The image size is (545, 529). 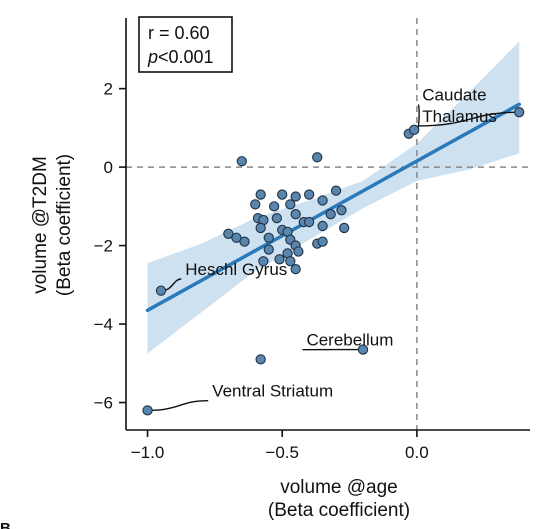 What do you see at coordinates (108, 89) in the screenshot?
I see `y-tick-label: 2` at bounding box center [108, 89].